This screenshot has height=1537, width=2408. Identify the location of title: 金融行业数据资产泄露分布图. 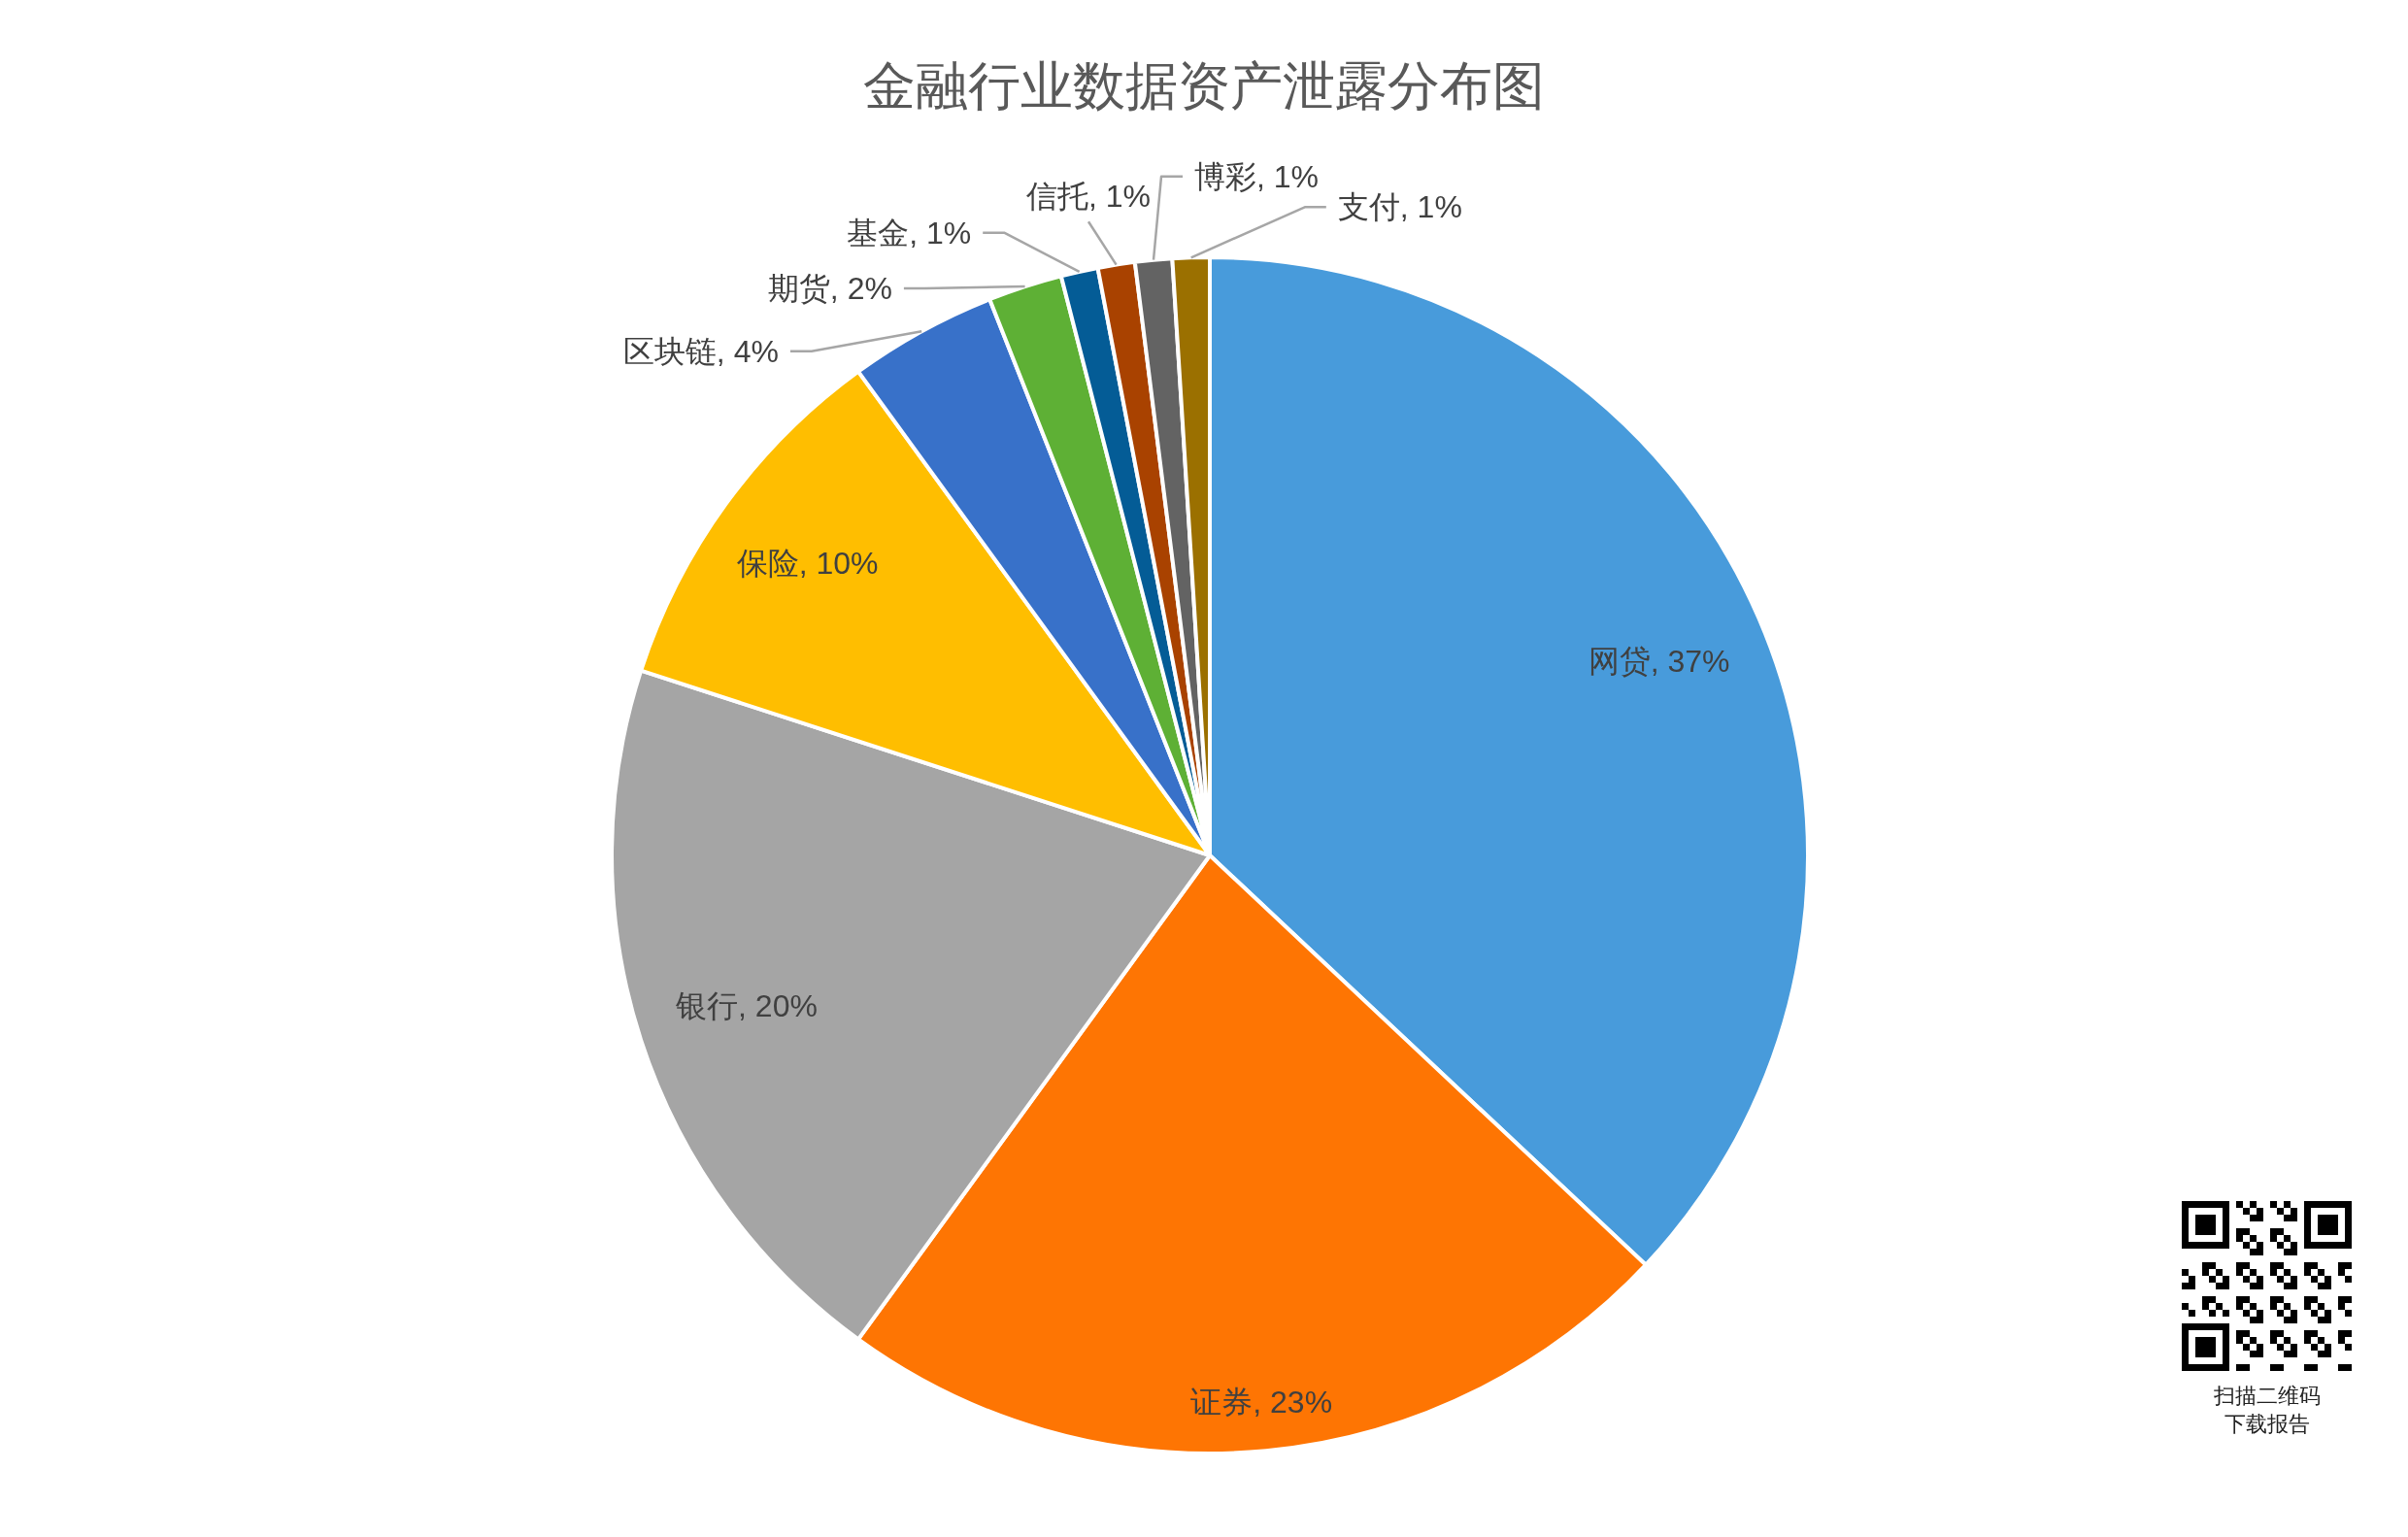
(1204, 85).